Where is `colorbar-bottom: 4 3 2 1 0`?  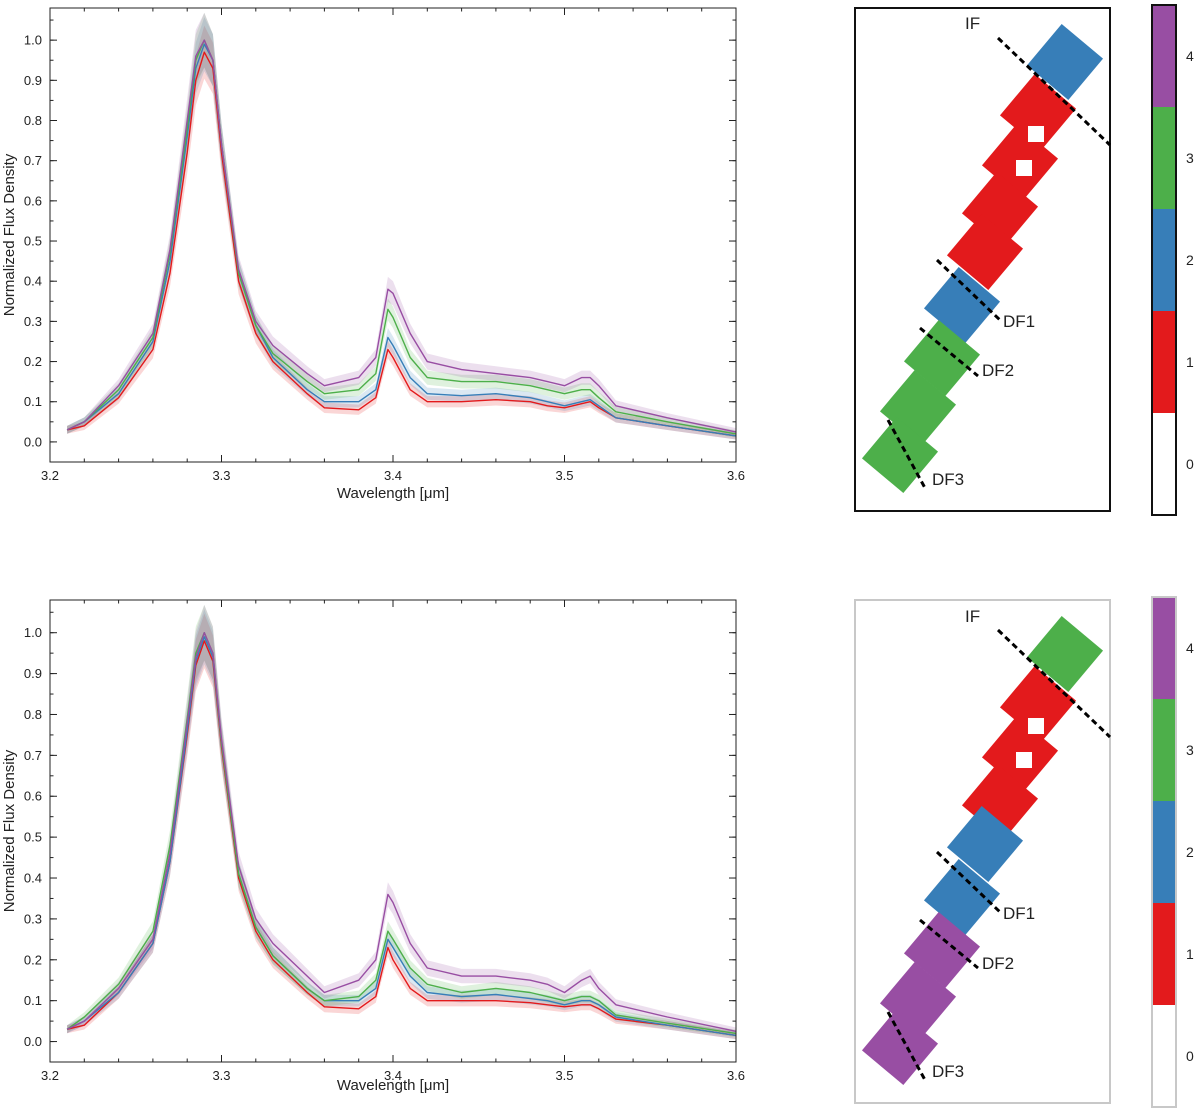
colorbar-bottom: 4 3 2 1 0 is located at coordinates (1172, 852).